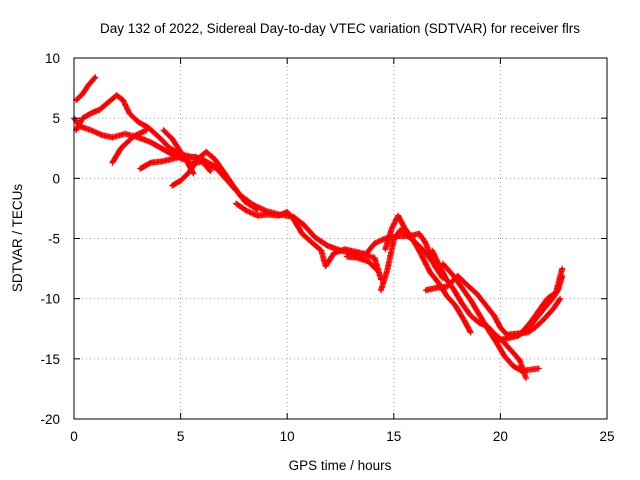 This screenshot has height=480, width=640. What do you see at coordinates (606, 436) in the screenshot?
I see `x-tick-label: 25` at bounding box center [606, 436].